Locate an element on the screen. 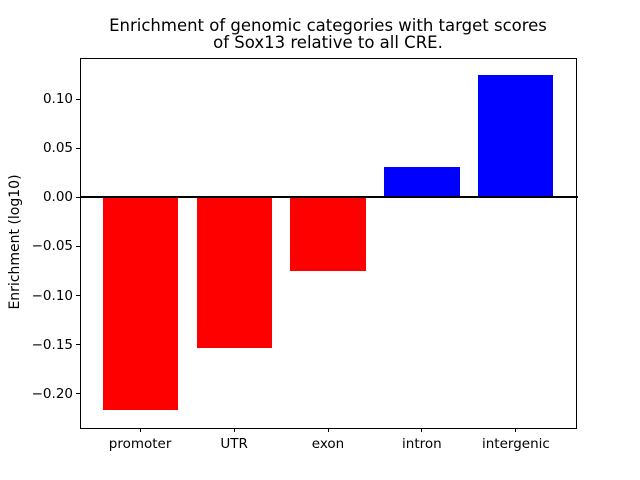  y-tick-label: 0.10 is located at coordinates (57, 99).